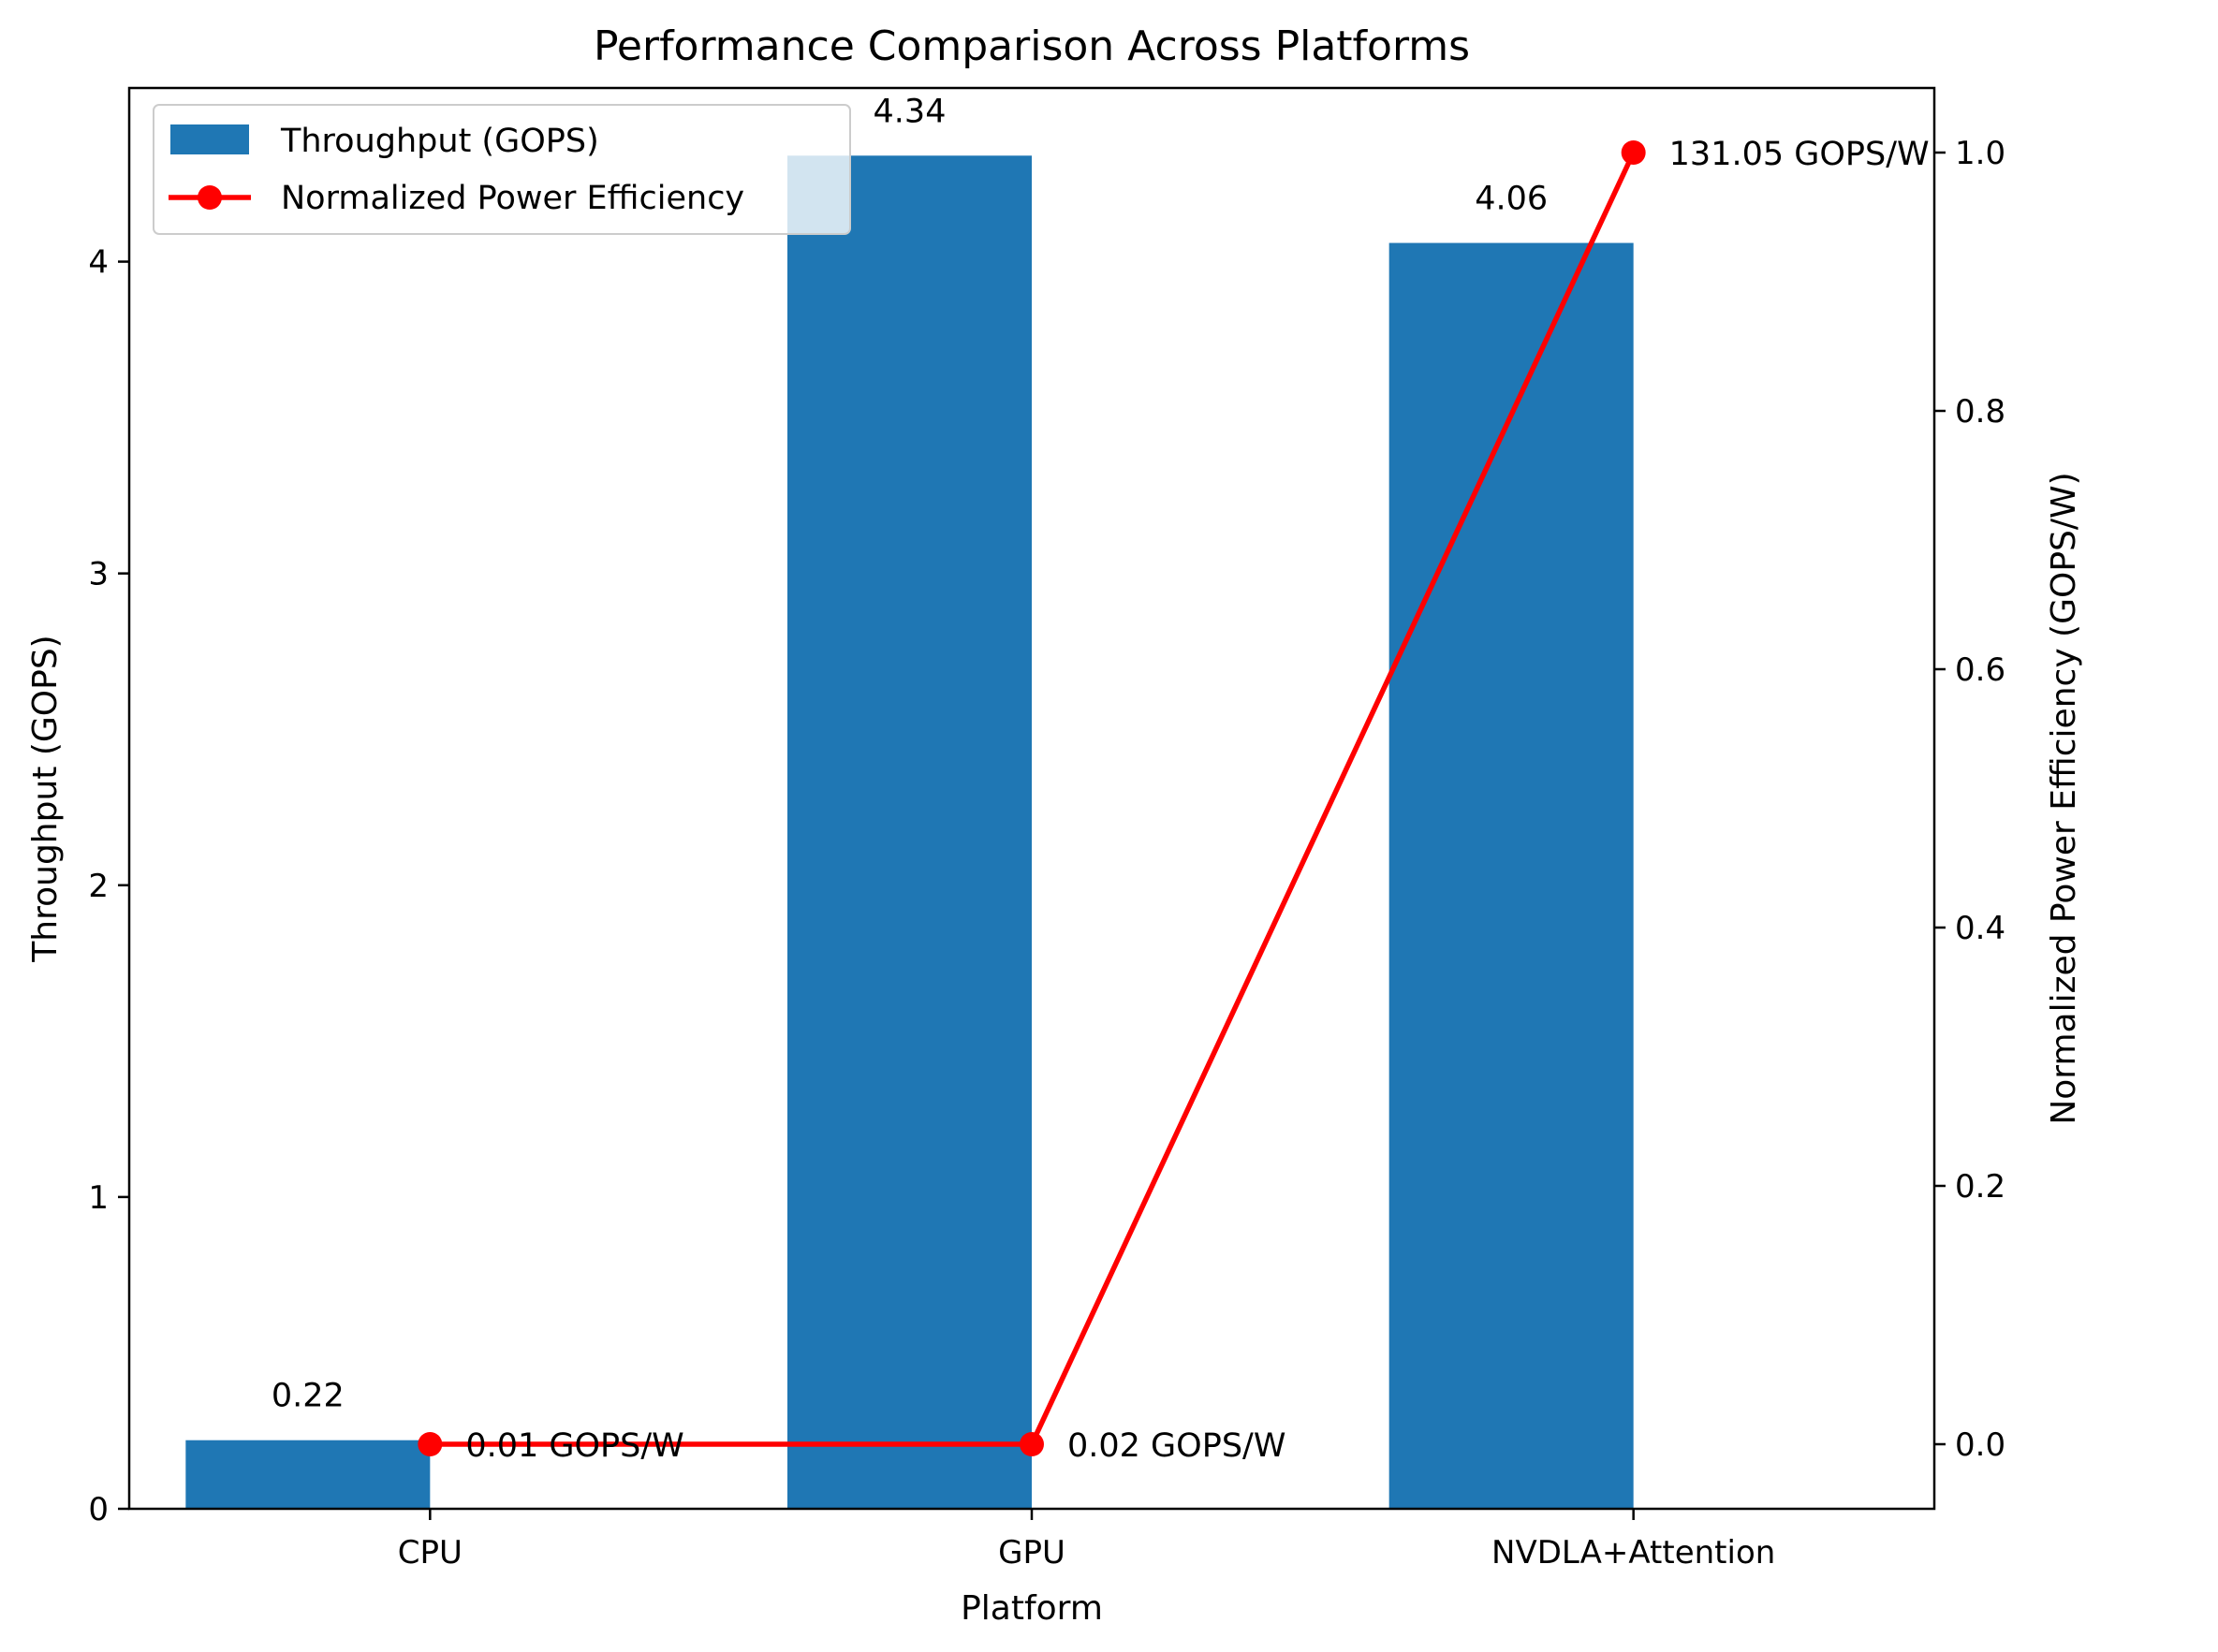 Image resolution: width=2218 pixels, height=1652 pixels. I want to click on bar-gpu, so click(910, 832).